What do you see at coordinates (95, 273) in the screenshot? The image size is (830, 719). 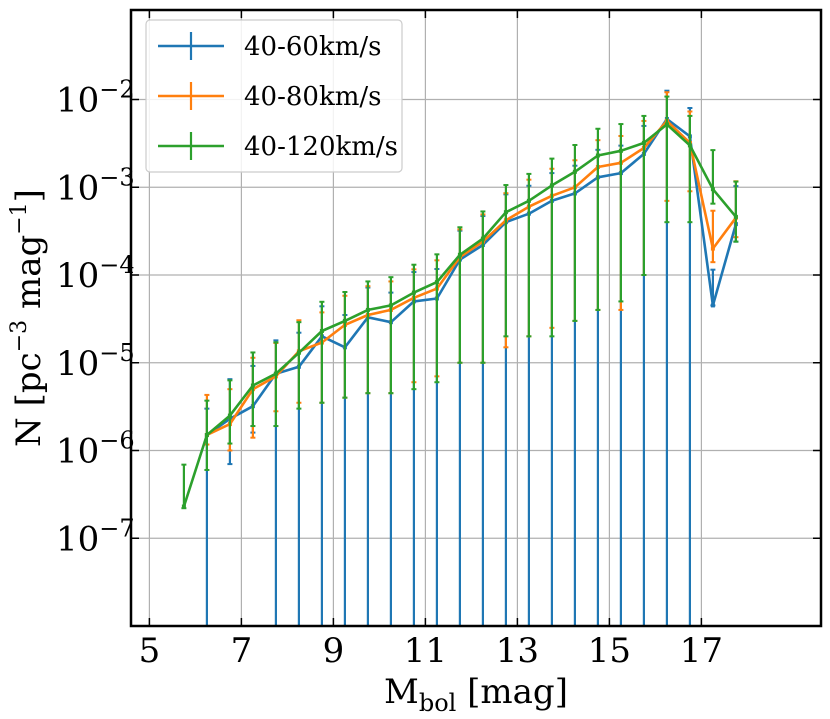 I see `y-tick-label: 10⁻⁴` at bounding box center [95, 273].